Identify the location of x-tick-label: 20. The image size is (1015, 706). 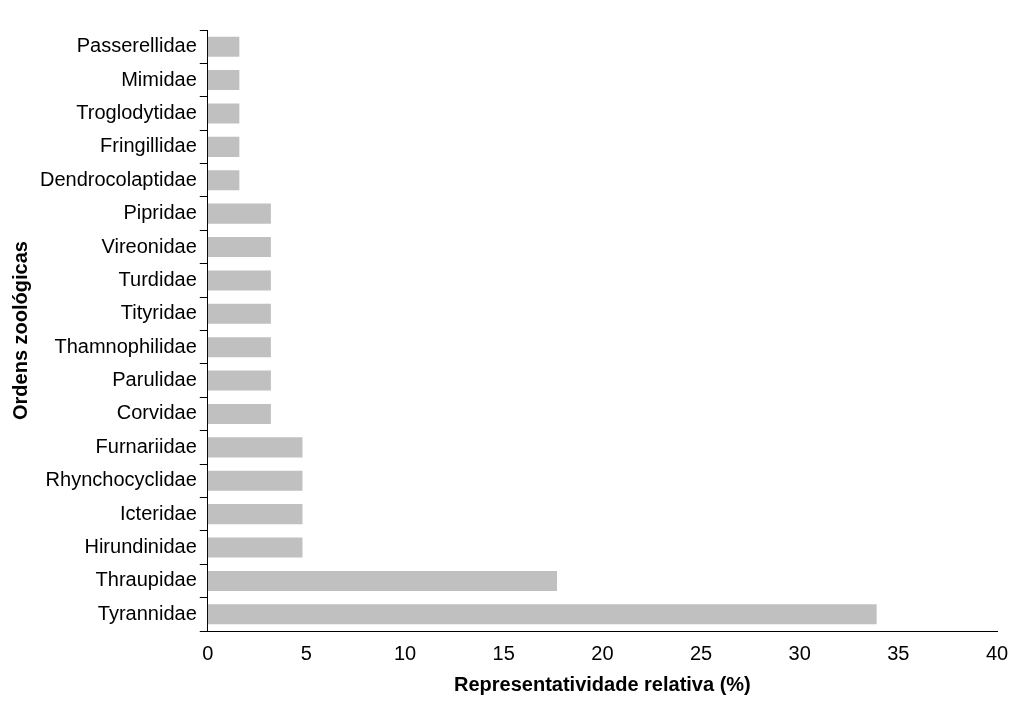
(602, 652).